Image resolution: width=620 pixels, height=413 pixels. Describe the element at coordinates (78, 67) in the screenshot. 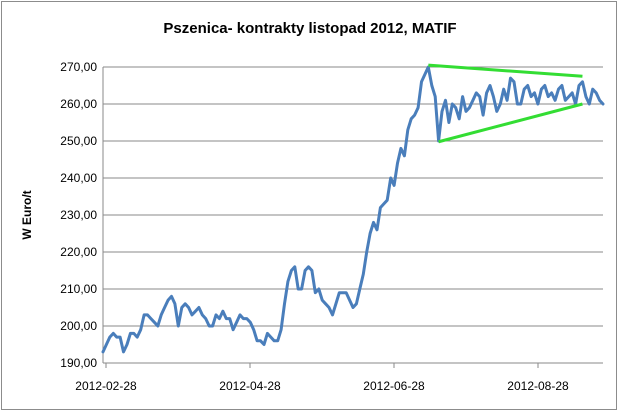

I see `y-tick-label: 270,00` at that location.